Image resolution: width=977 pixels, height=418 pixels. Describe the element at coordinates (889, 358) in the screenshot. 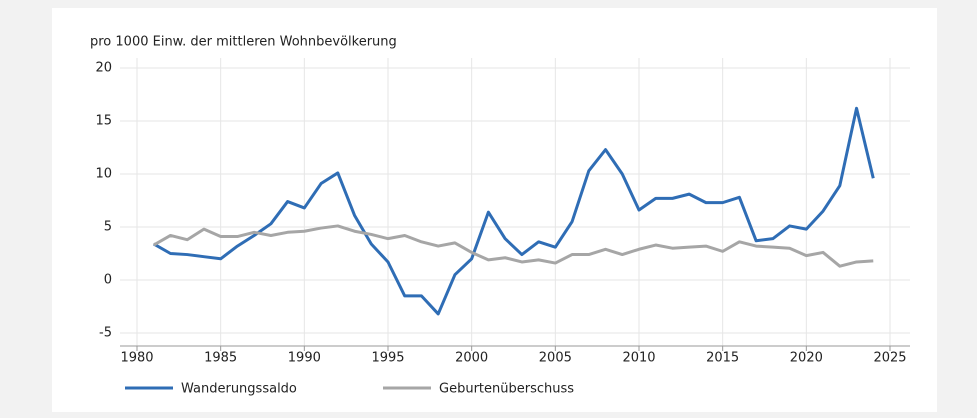

I see `x-tick-label: 2025` at that location.